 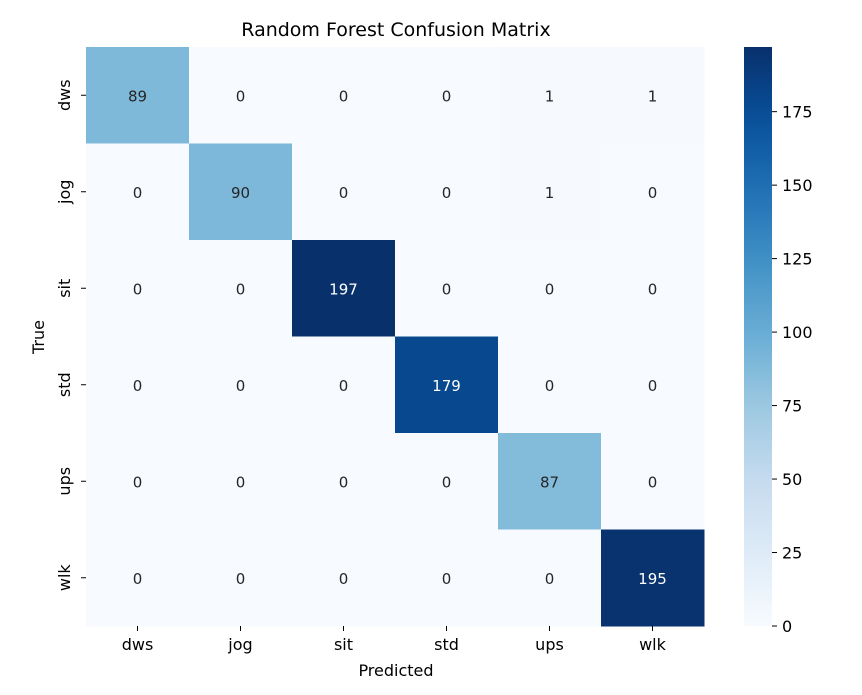 I want to click on x-tick-label: std, so click(x=446, y=644).